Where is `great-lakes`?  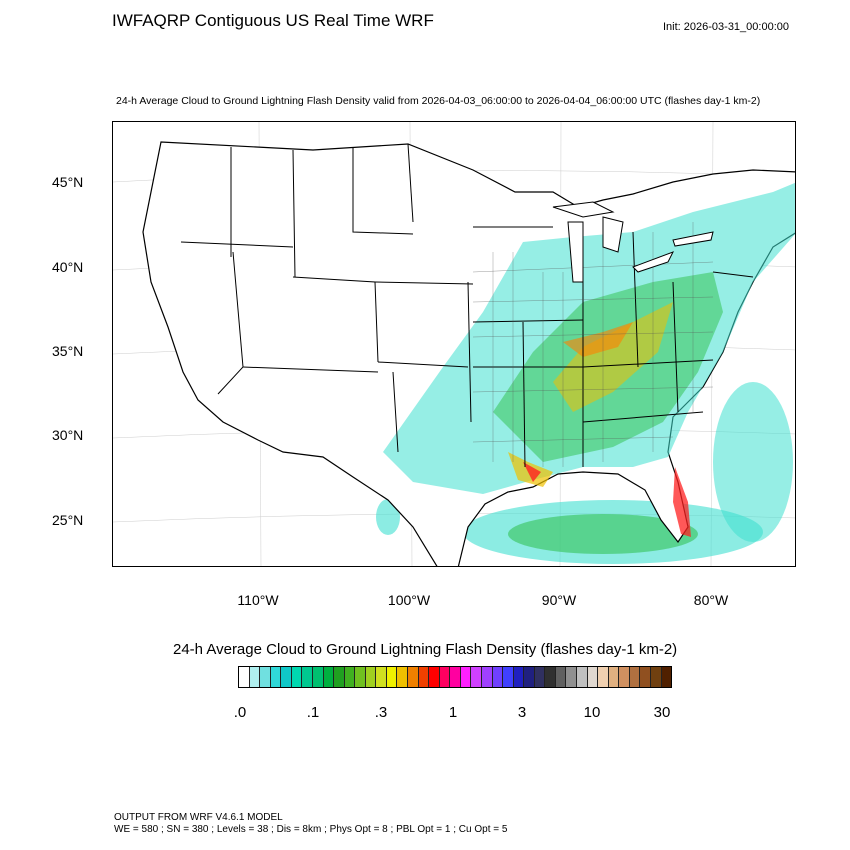
great-lakes is located at coordinates (633, 242).